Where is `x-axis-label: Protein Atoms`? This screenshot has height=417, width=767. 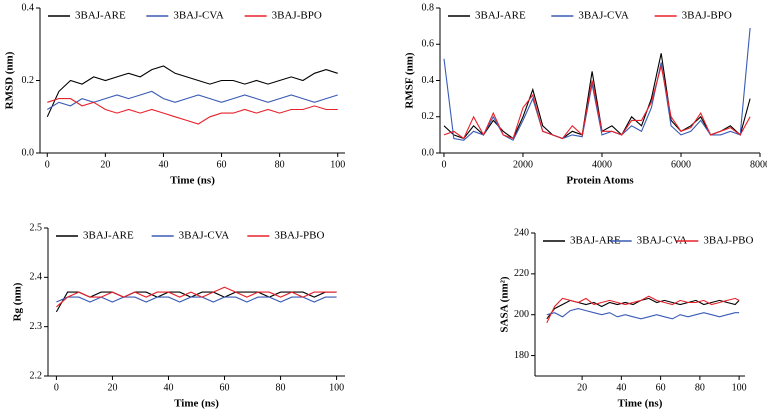 x-axis-label: Protein Atoms is located at coordinates (600, 181).